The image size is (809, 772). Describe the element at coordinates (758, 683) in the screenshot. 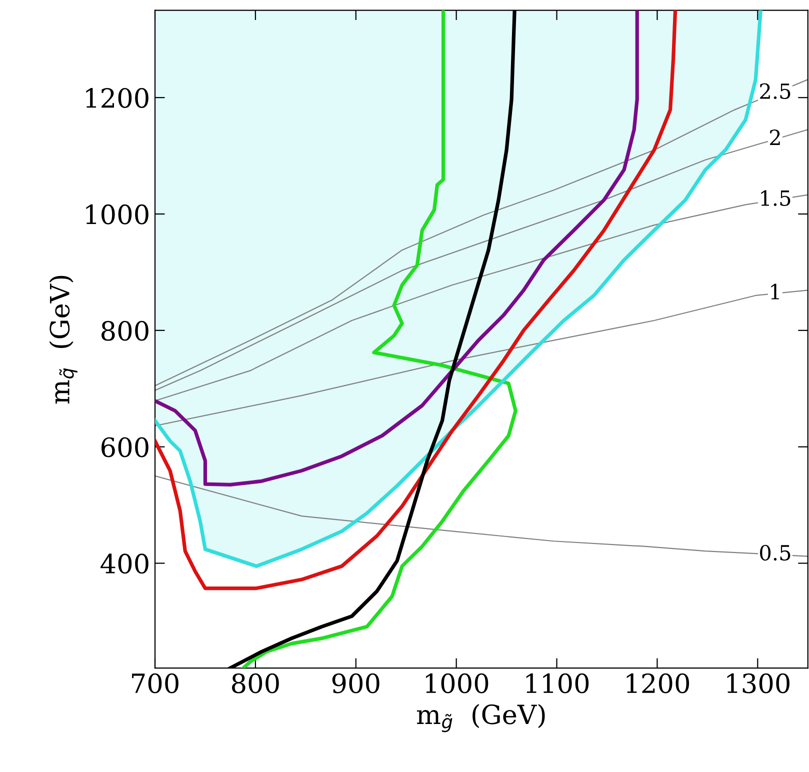

I see `x-tick-label: 1300` at that location.